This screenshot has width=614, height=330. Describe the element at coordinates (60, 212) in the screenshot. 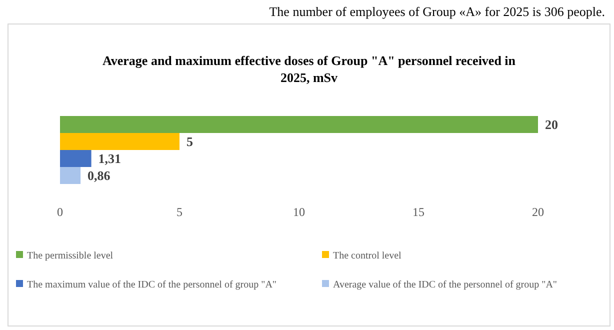

I see `x-tick-label: 0` at that location.